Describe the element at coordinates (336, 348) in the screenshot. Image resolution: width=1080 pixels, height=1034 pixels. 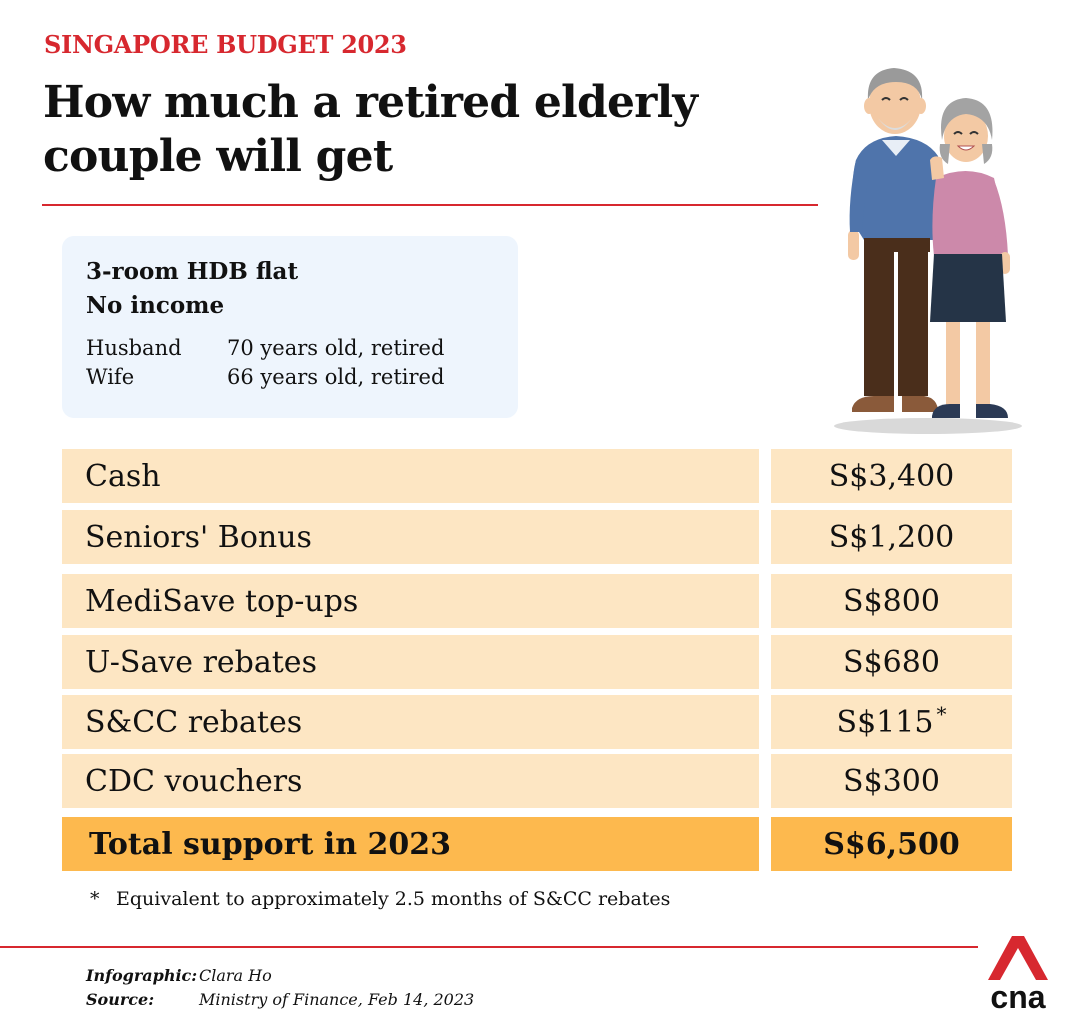
I see `member-detail: 70 years old, retired` at that location.